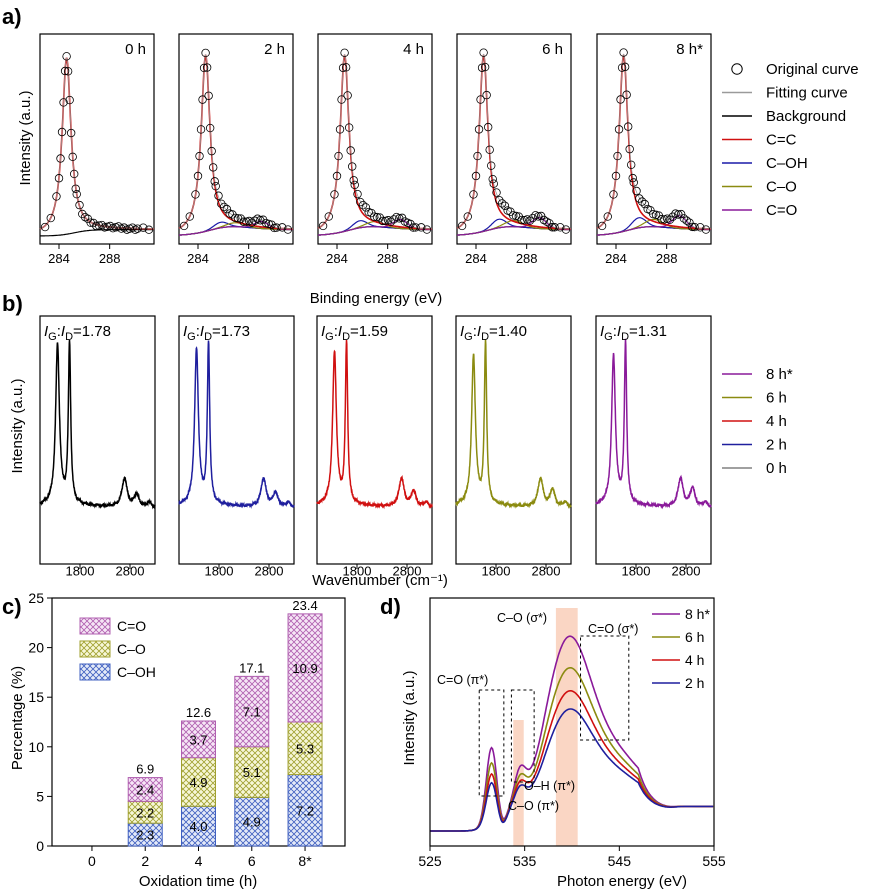  Describe the element at coordinates (552, 49) in the screenshot. I see `xps-subpanel-title: 6 h` at that location.